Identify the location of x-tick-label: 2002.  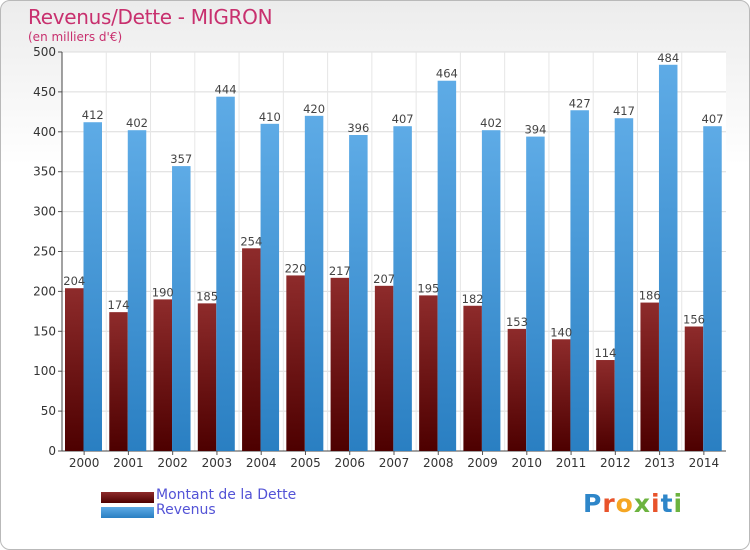
(172, 463).